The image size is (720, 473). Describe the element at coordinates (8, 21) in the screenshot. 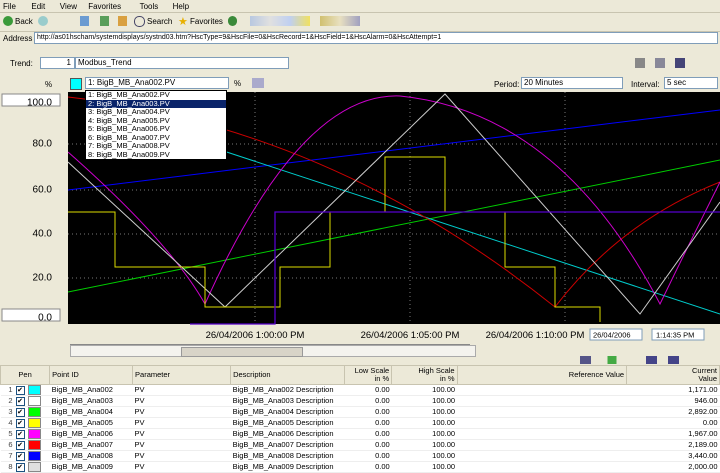

I see `back-icon` at that location.